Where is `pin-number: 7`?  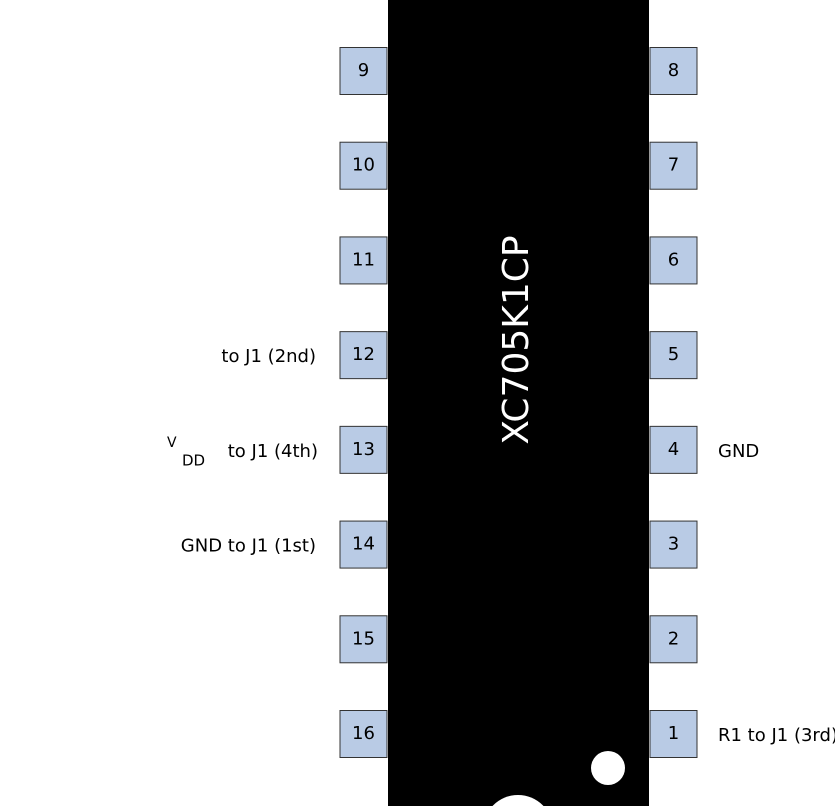
pin-number: 7 is located at coordinates (673, 165).